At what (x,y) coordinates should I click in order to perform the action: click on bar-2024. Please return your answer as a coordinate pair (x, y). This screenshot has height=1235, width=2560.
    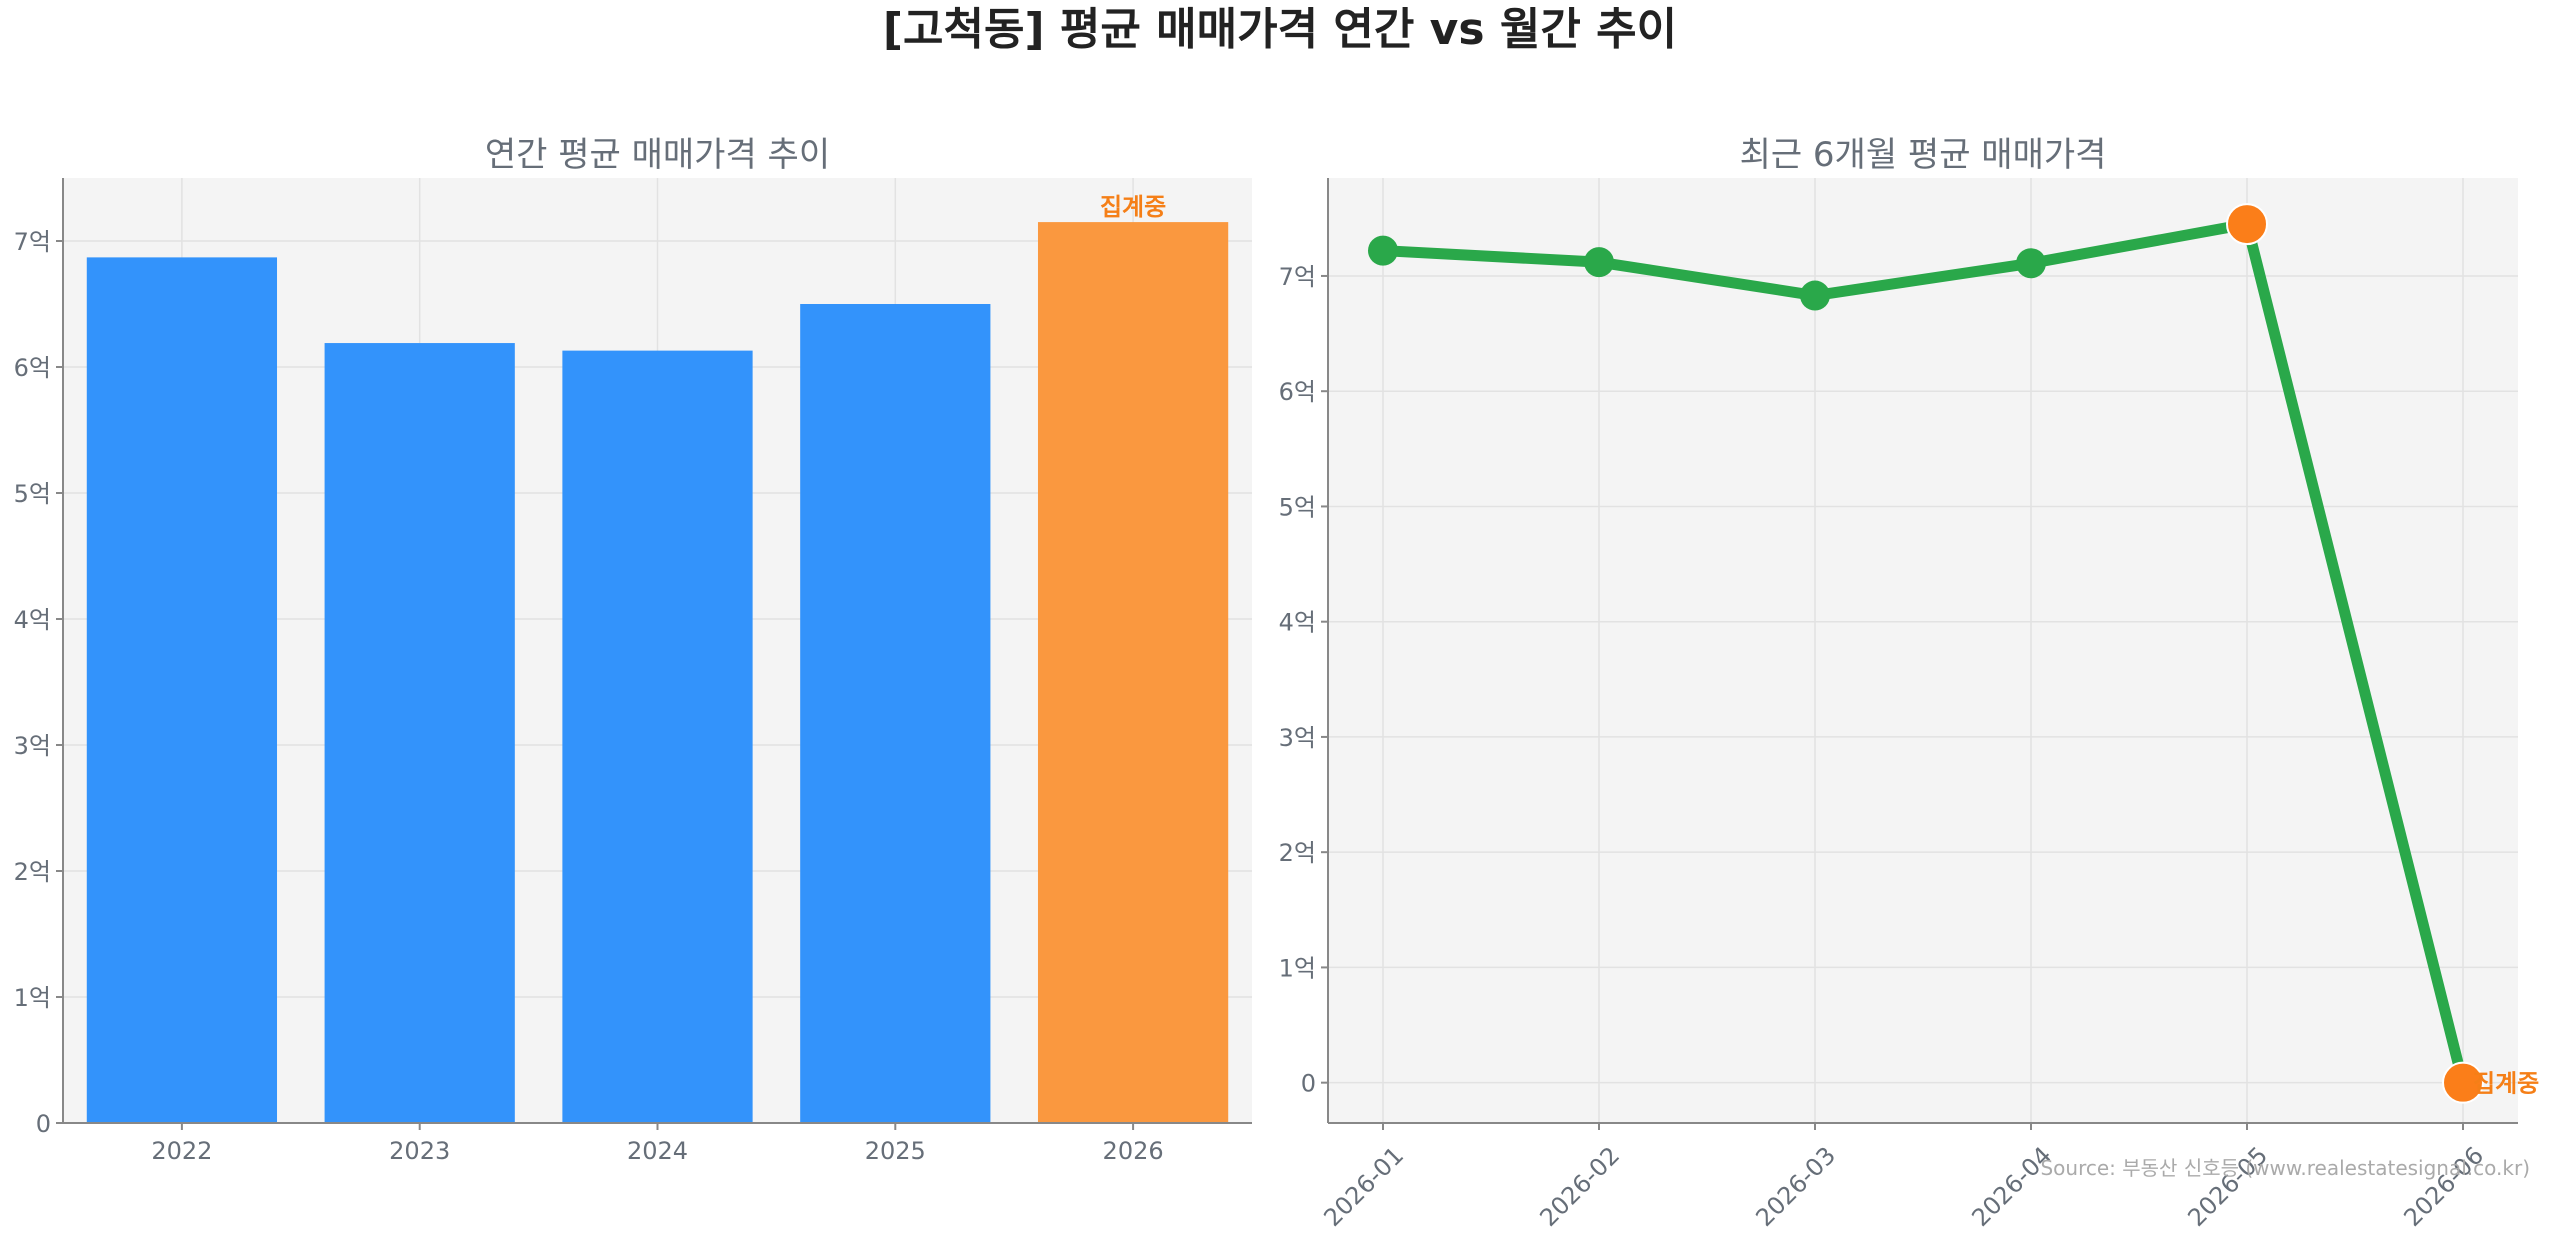
    Looking at the image, I should click on (657, 736).